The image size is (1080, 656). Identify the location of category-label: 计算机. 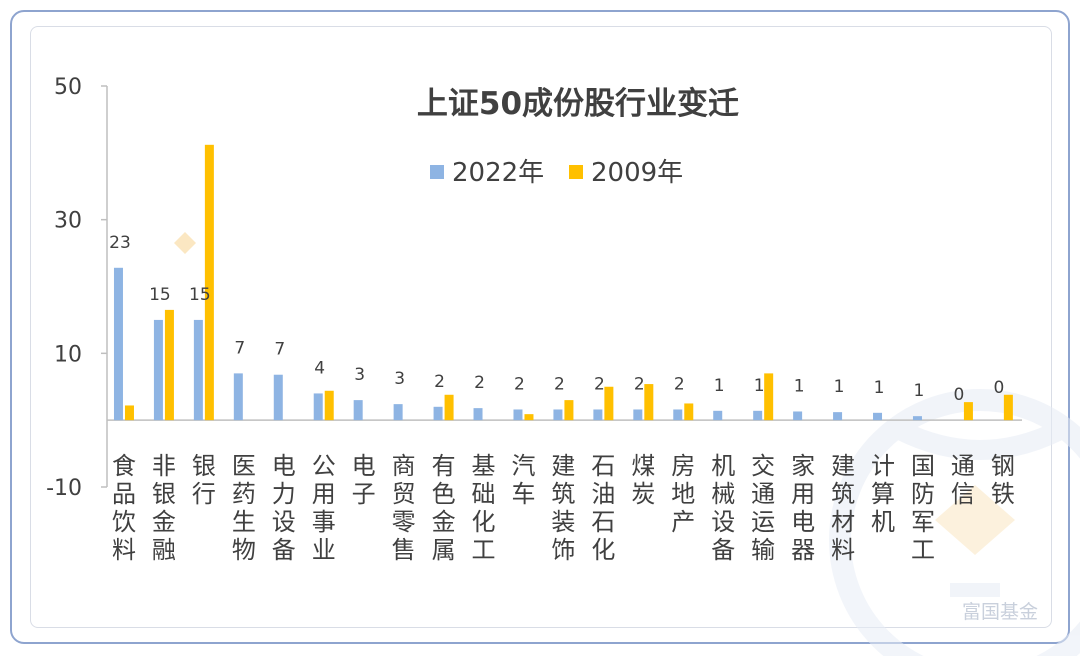
(883, 494).